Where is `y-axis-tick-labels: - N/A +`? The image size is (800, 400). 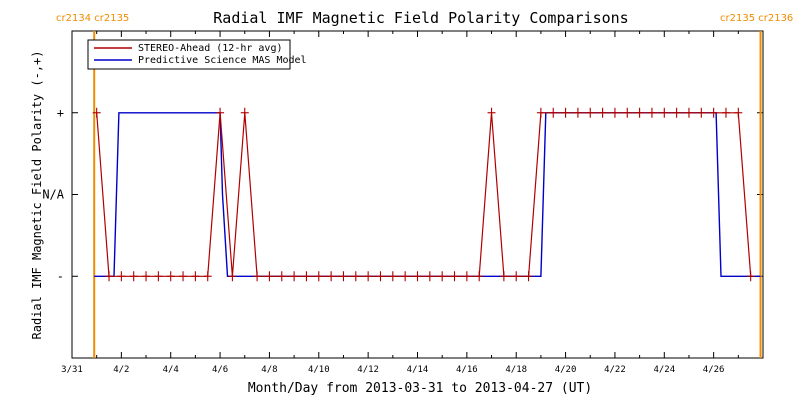 y-axis-tick-labels: - N/A + is located at coordinates (53, 195).